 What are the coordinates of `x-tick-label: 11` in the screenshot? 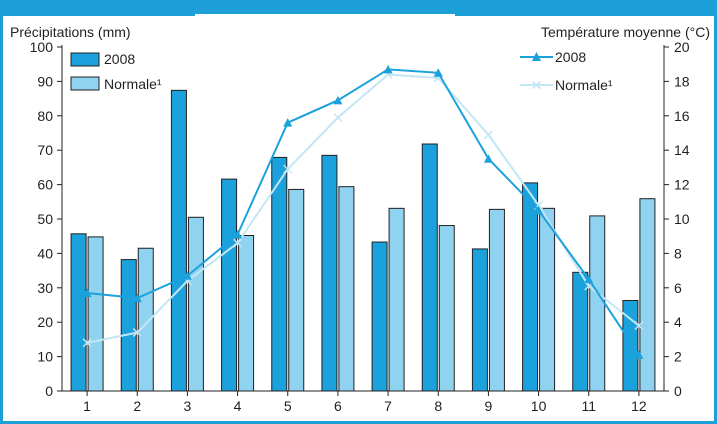 It's located at (588, 406).